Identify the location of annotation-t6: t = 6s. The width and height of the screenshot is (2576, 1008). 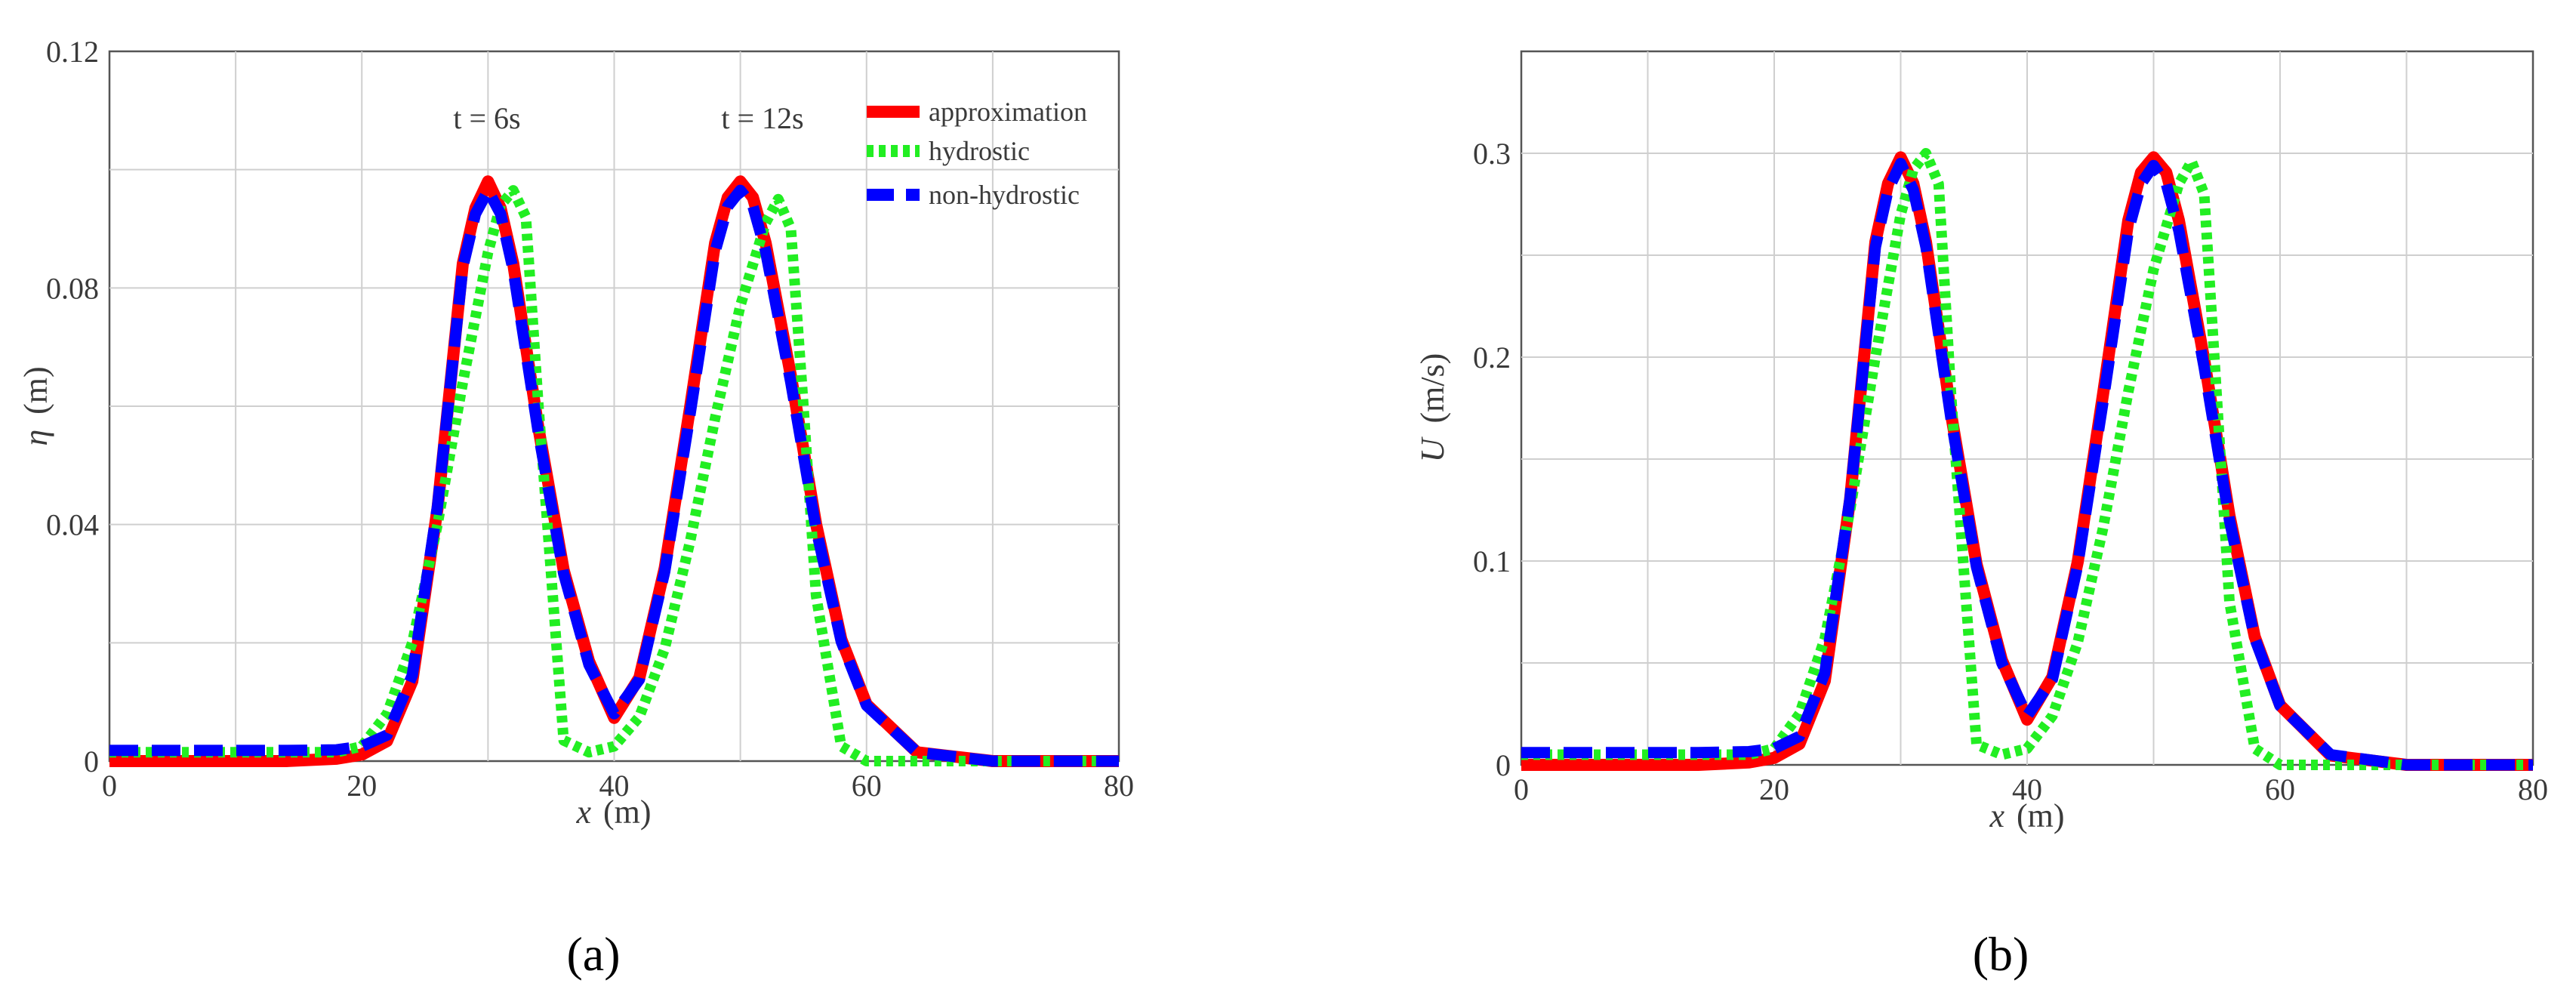
(486, 118).